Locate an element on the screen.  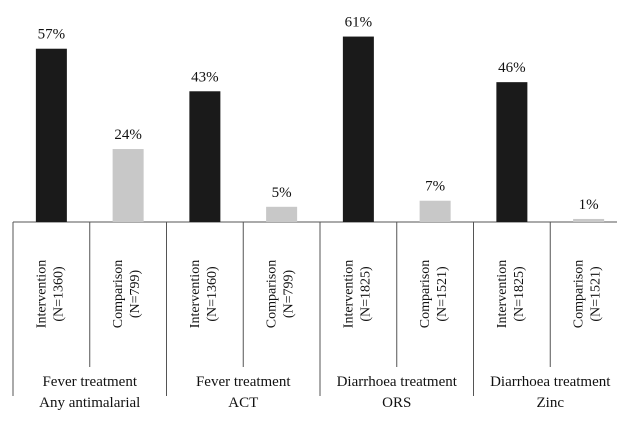
bar-value-label: 7% is located at coordinates (435, 187).